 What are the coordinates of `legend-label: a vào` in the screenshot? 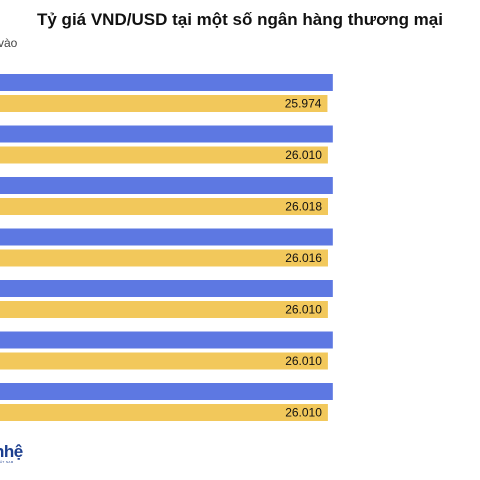 It's located at (9, 43).